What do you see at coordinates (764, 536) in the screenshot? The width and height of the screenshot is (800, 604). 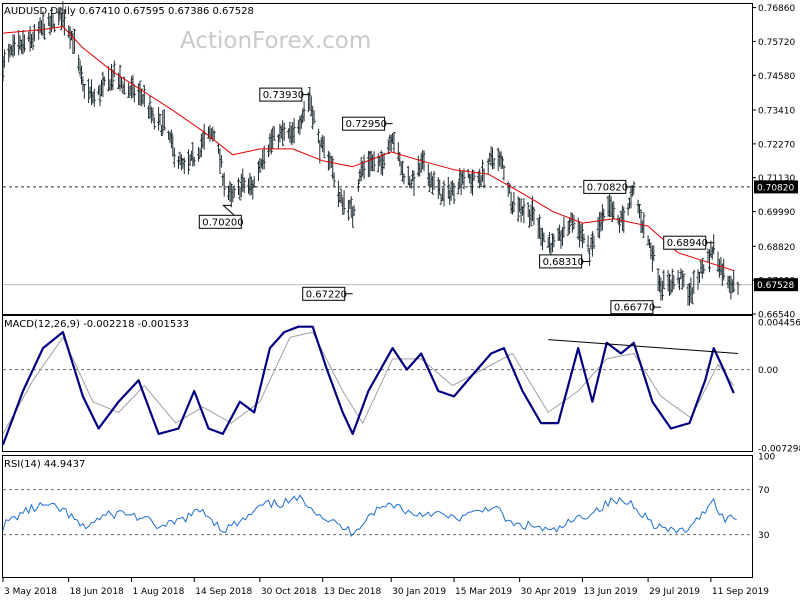 I see `rsi-y-tick-label: 30` at bounding box center [764, 536].